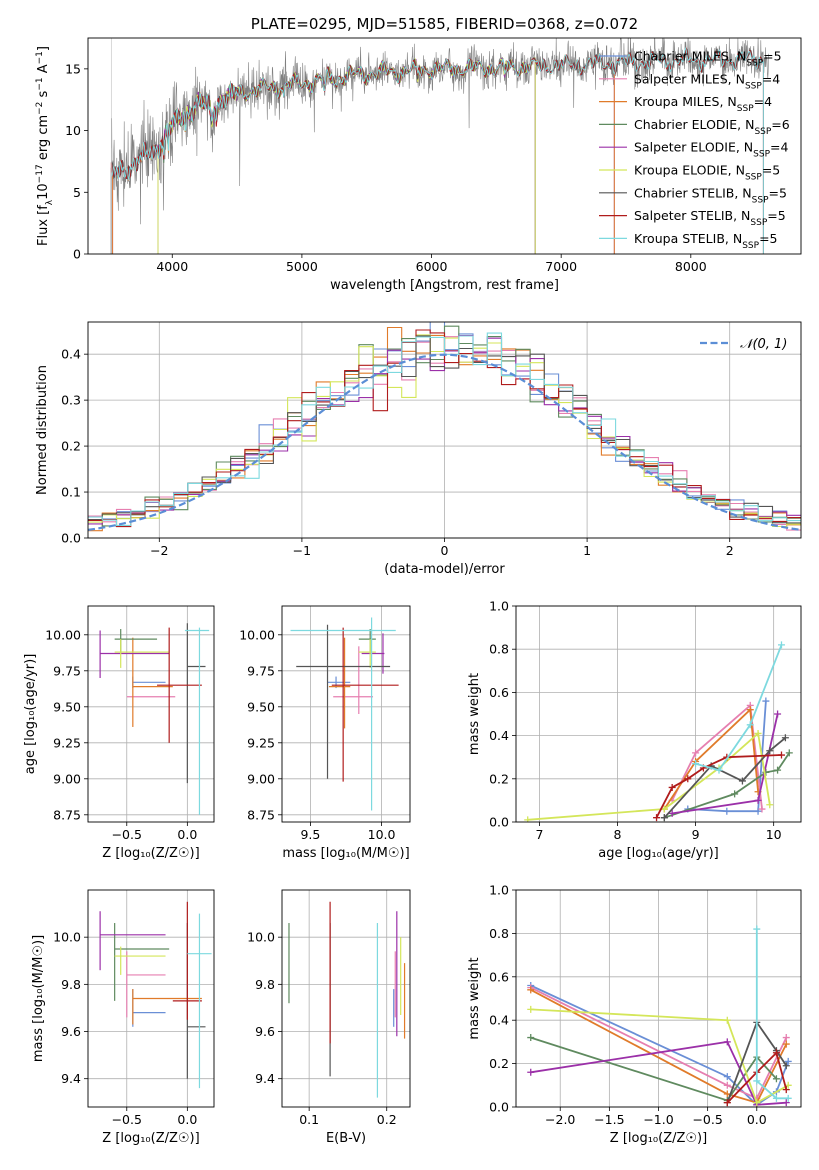 This screenshot has width=819, height=1170. I want to click on x-tick-label: 0.0, so click(187, 1119).